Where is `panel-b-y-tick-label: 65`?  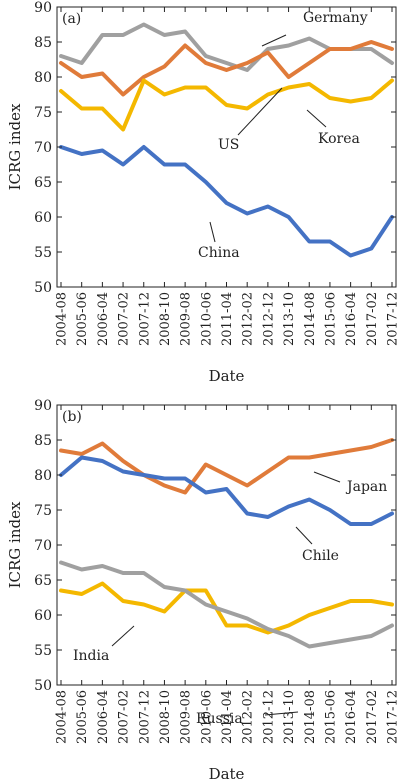
panel-b-y-tick-label: 65 is located at coordinates (43, 581).